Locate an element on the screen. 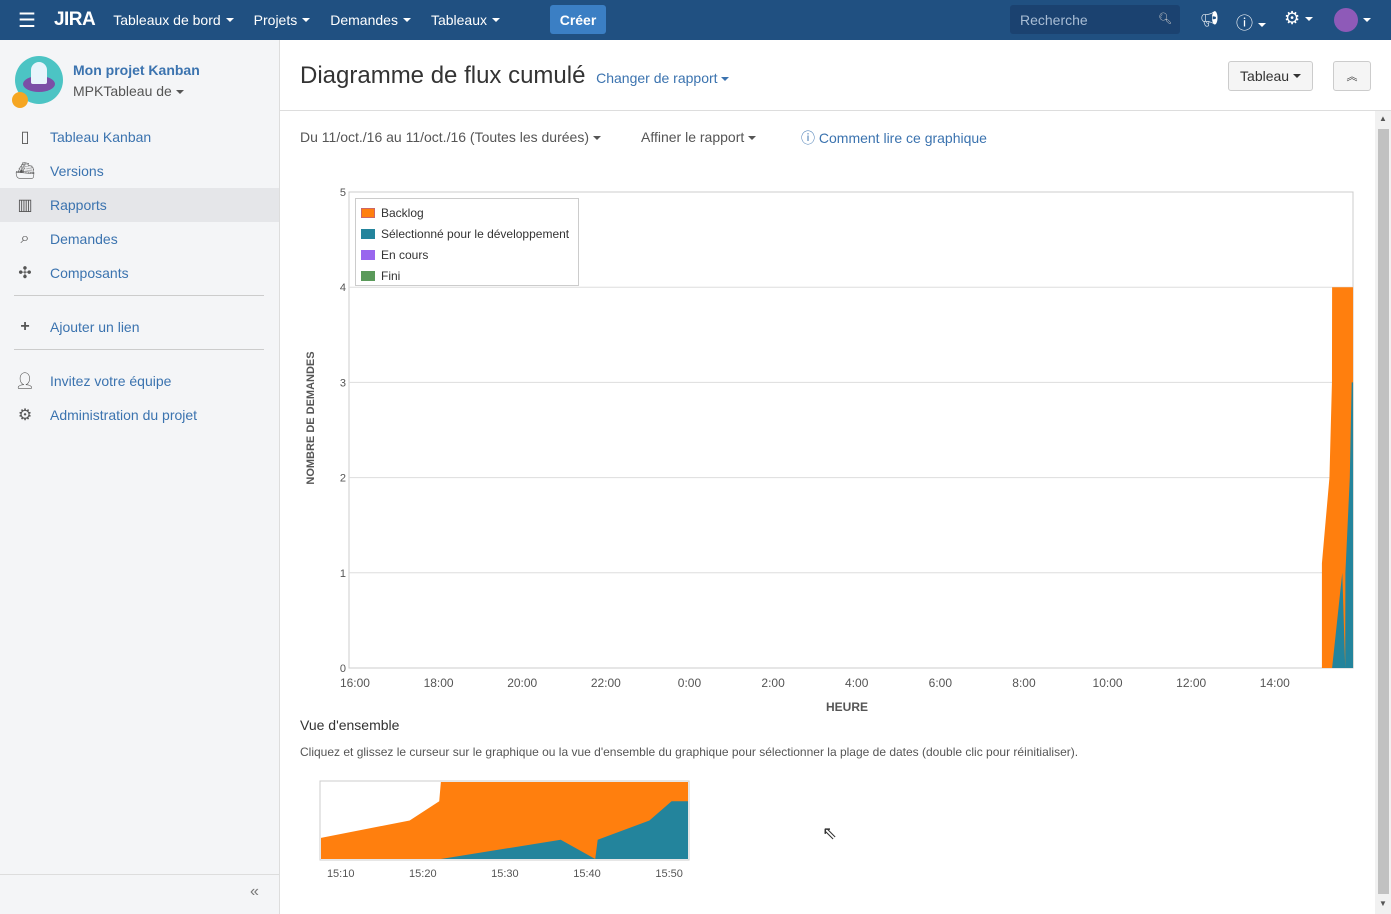  scroll-down-arrow: ▼ is located at coordinates (1383, 903).